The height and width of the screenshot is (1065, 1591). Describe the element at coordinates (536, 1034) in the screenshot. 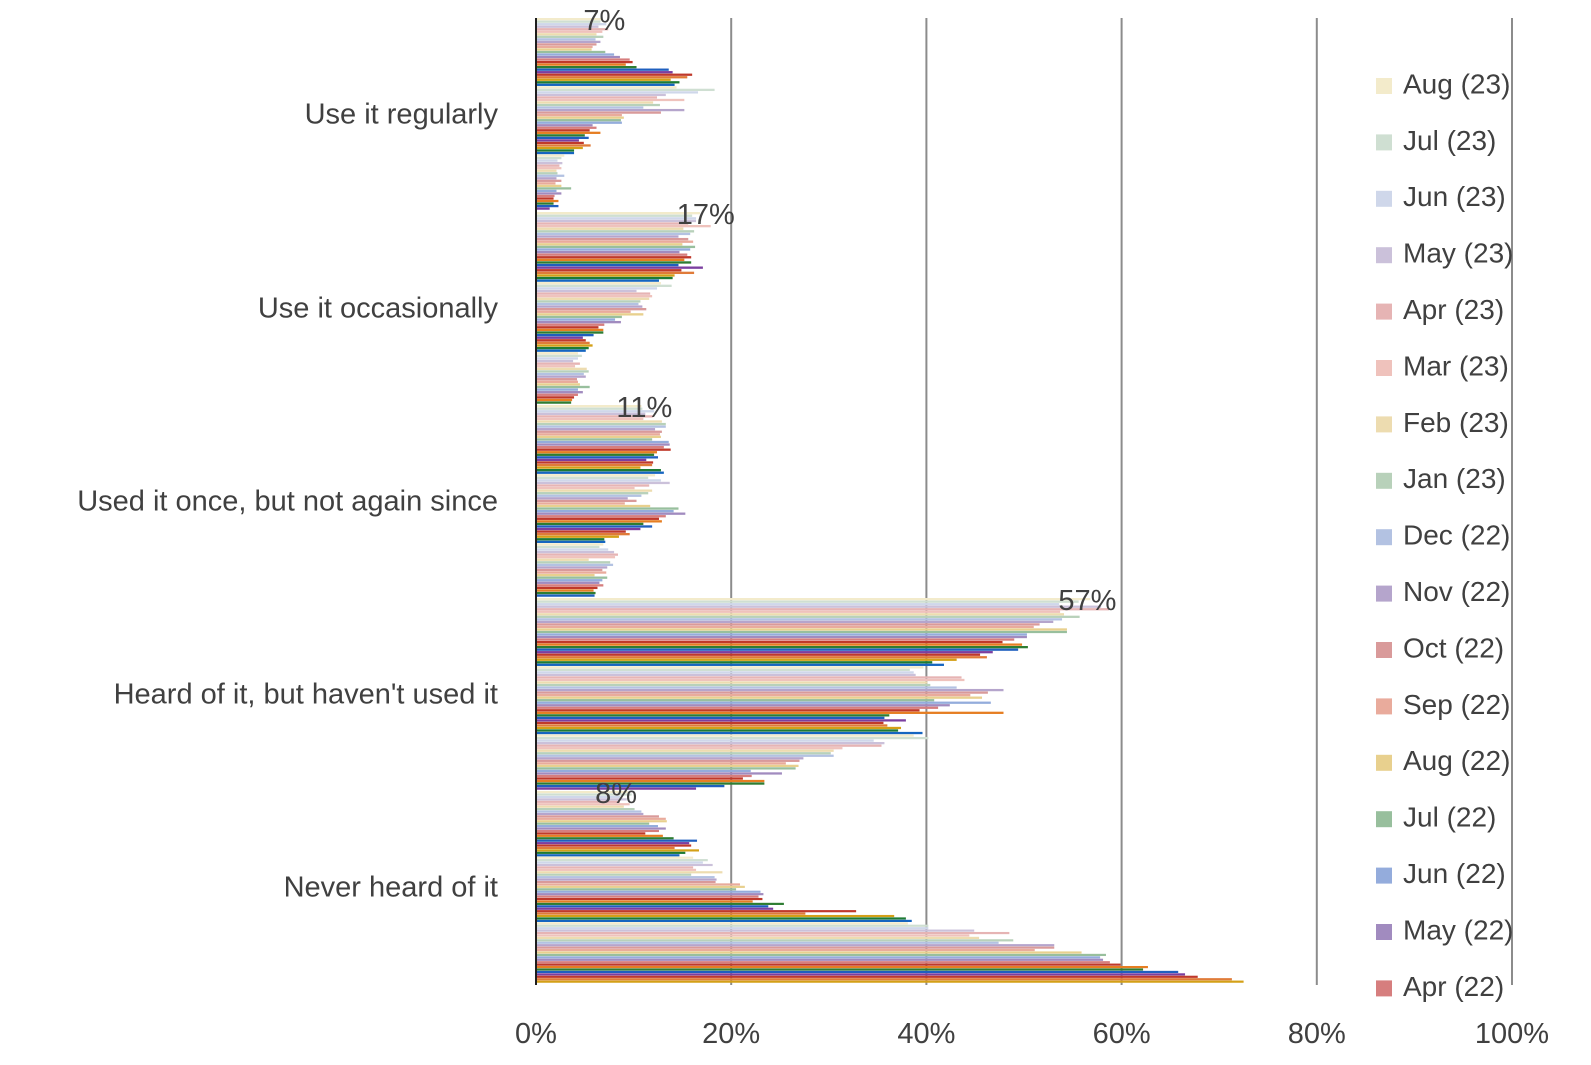

I see `x-tick-label: 0%` at that location.